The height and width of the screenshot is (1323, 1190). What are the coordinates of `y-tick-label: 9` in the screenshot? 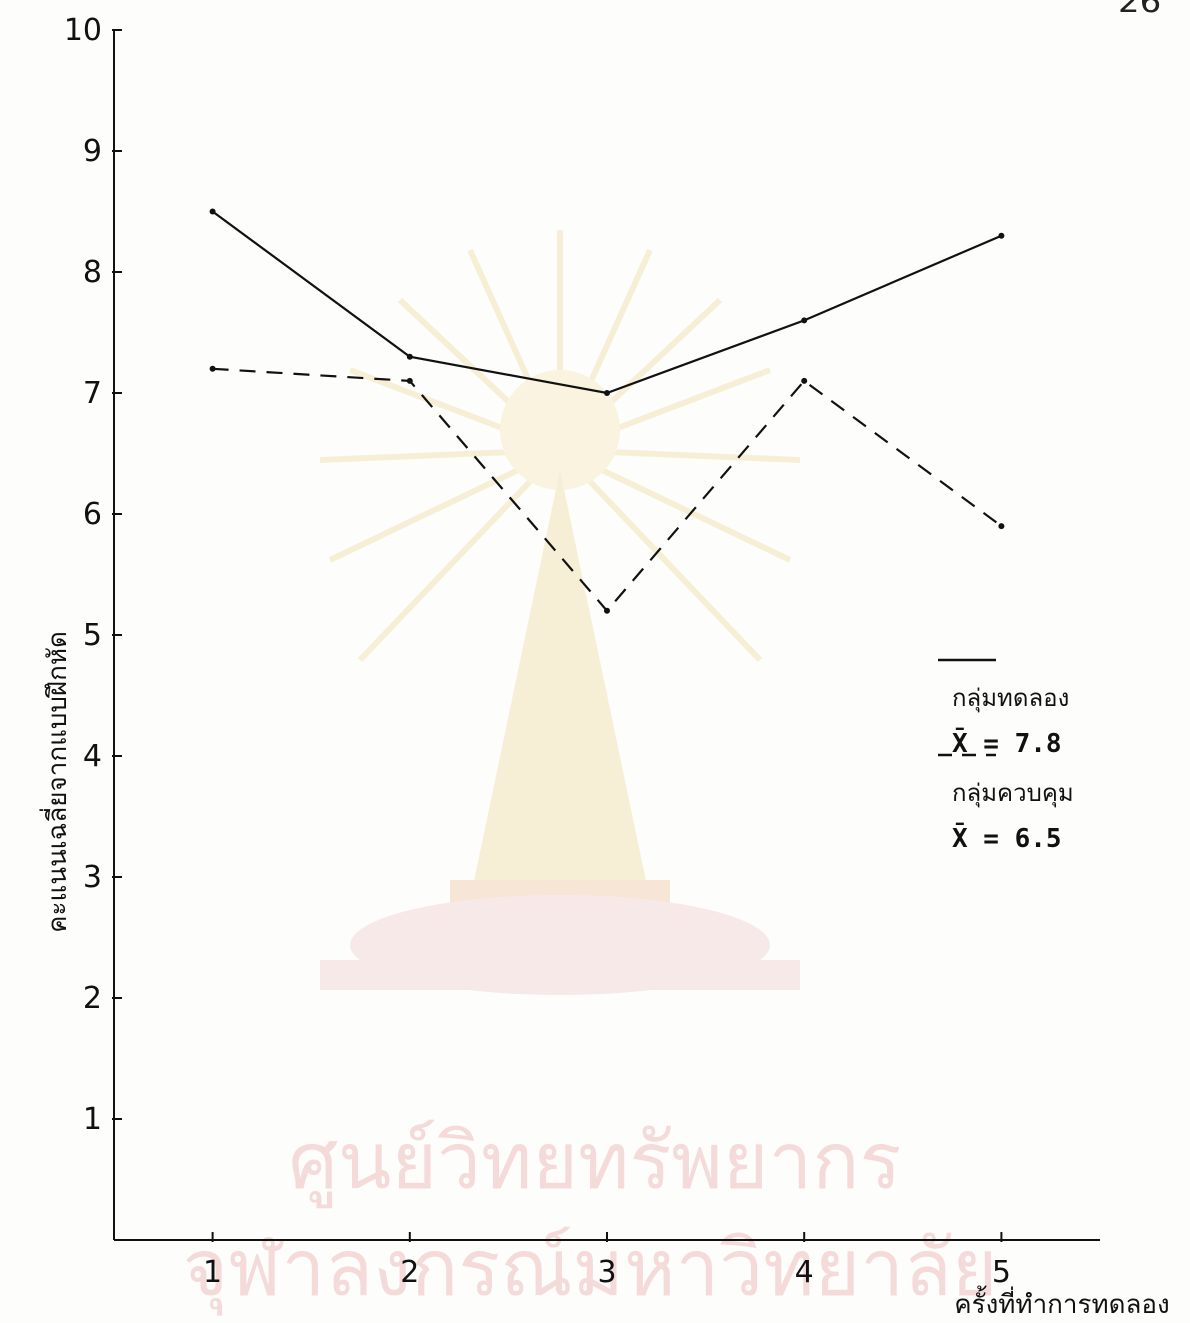 It's located at (92, 151).